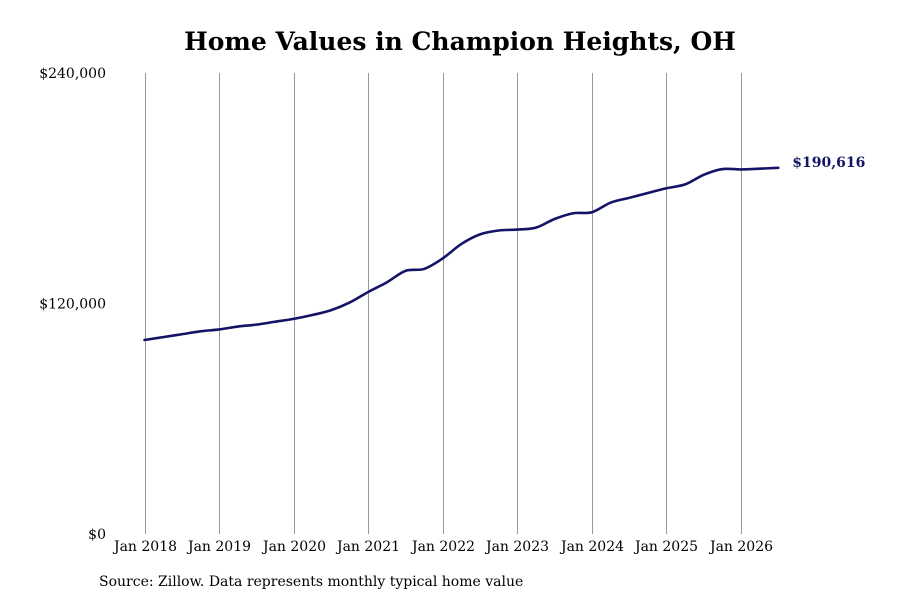 This screenshot has height=600, width=900. I want to click on chart-title: Home Values in Champion Heights, OH, so click(460, 41).